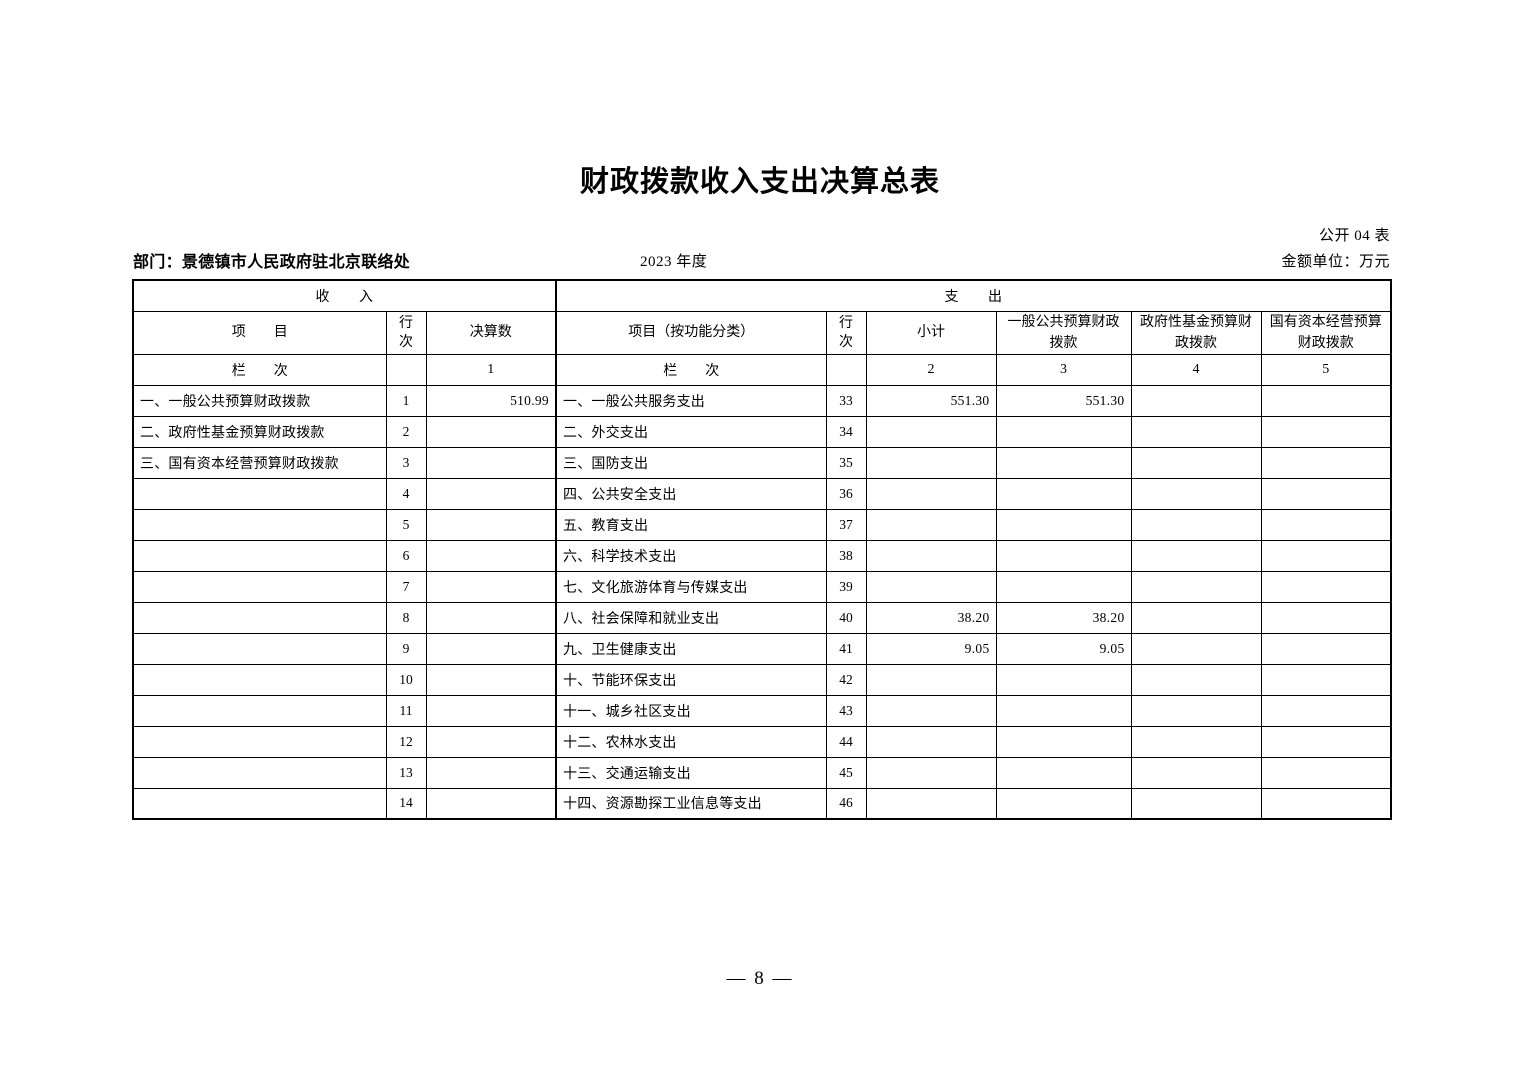 The width and height of the screenshot is (1520, 1074). I want to click on income-row-number: 2, so click(406, 431).